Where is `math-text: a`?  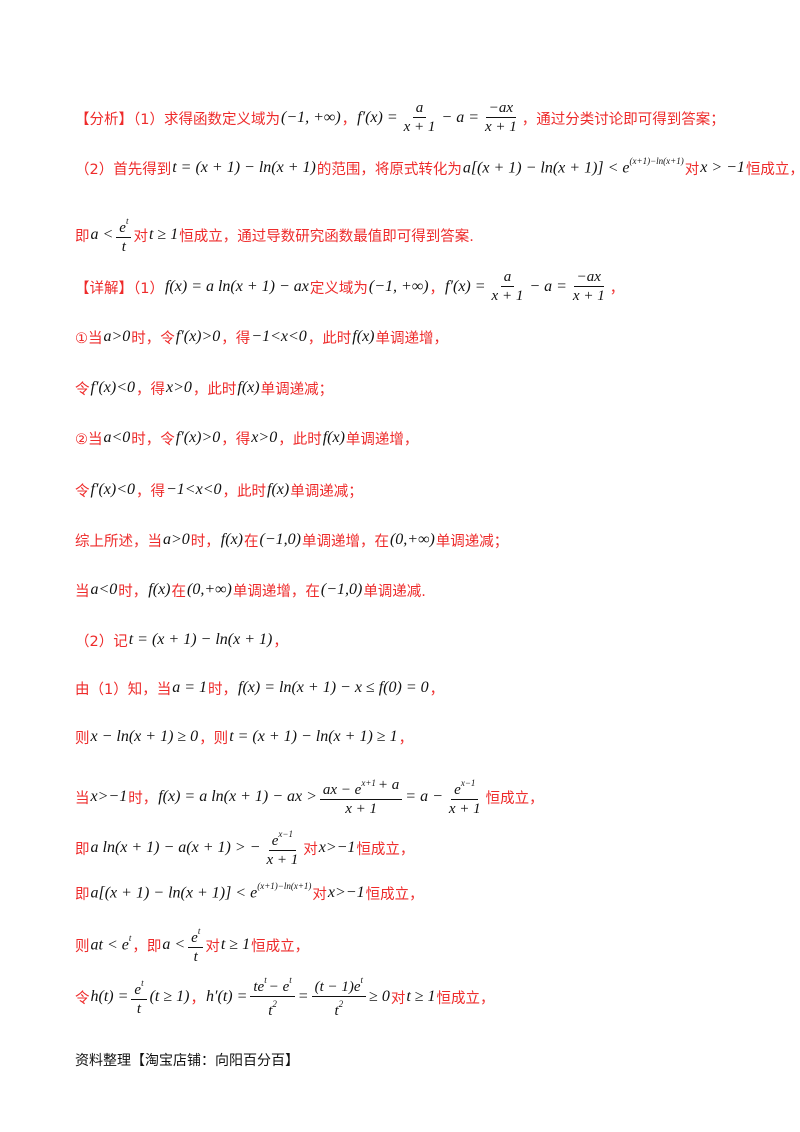
math-text: a is located at coordinates (419, 108).